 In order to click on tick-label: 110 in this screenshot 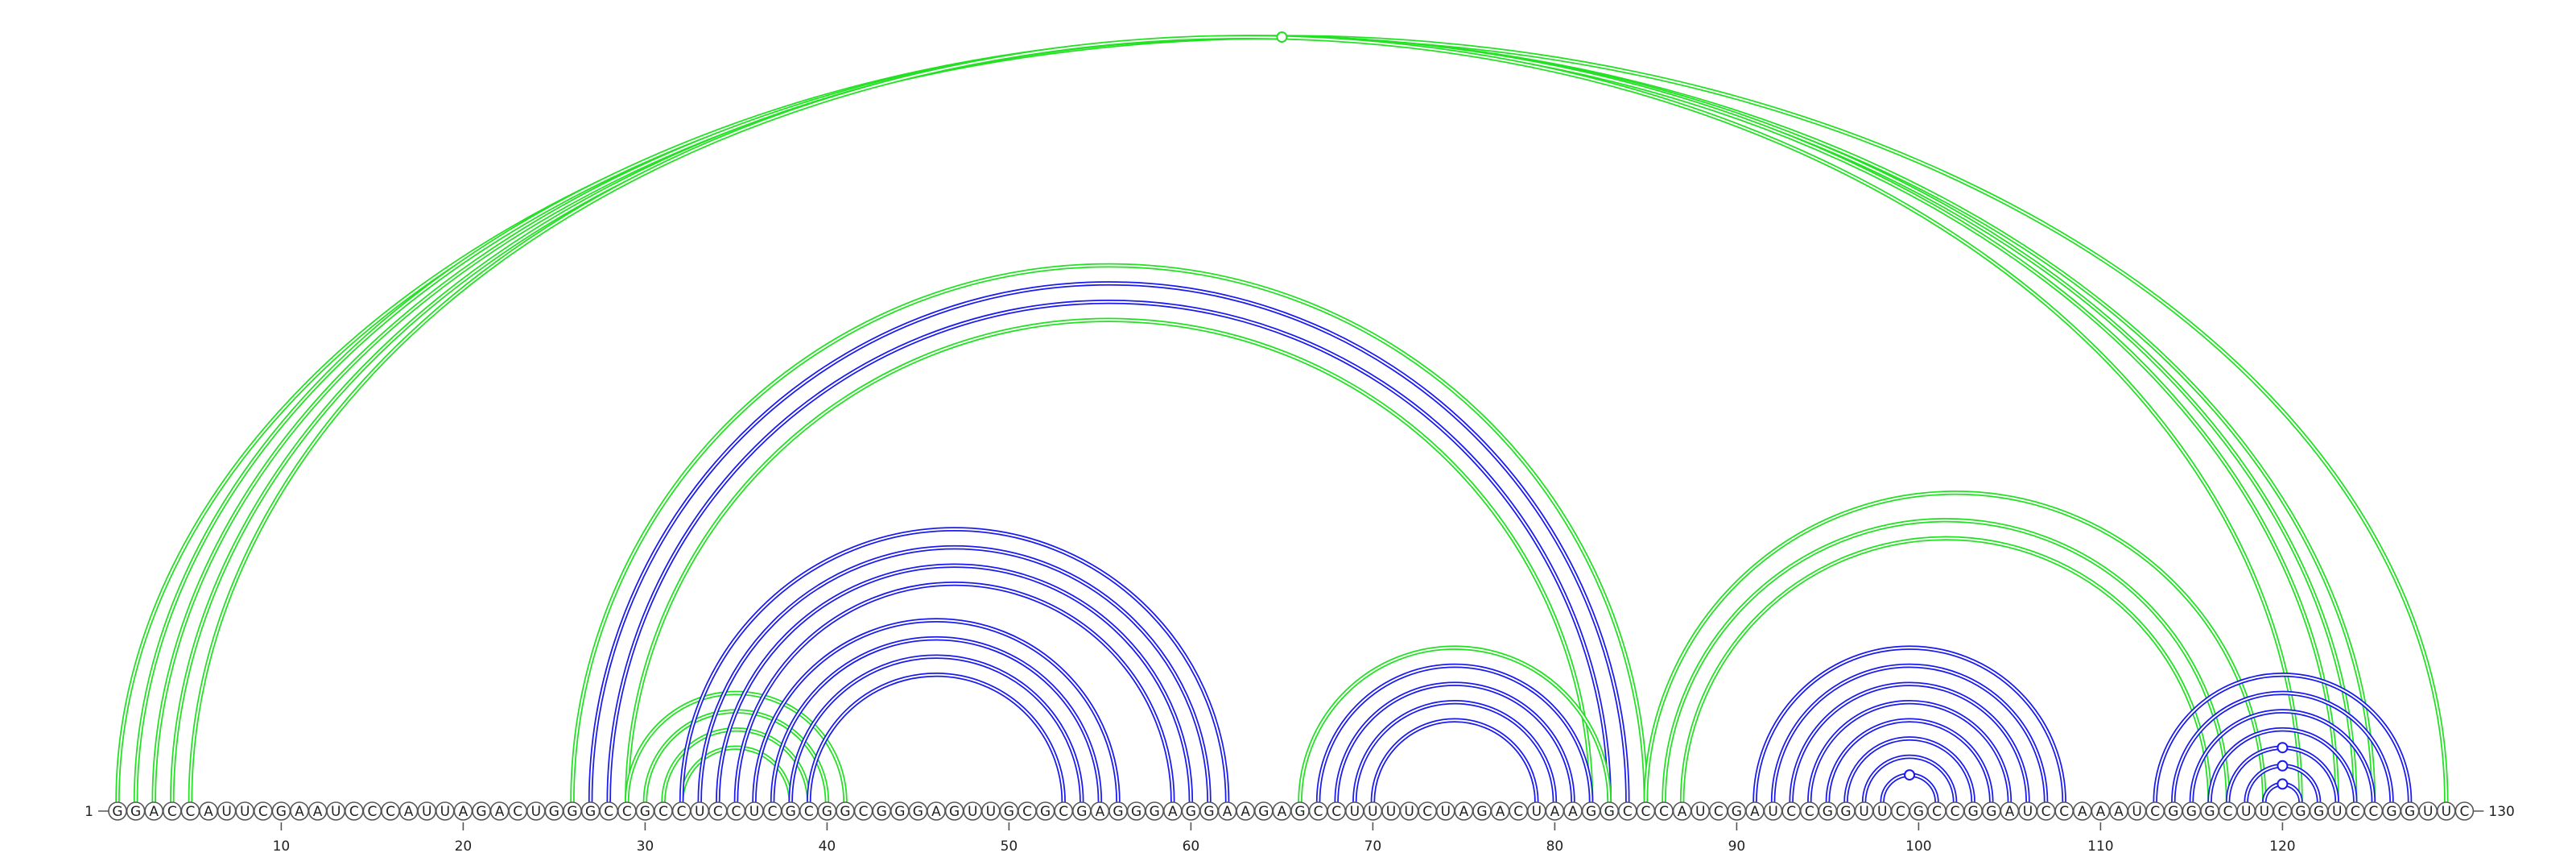, I will do `click(2100, 846)`.